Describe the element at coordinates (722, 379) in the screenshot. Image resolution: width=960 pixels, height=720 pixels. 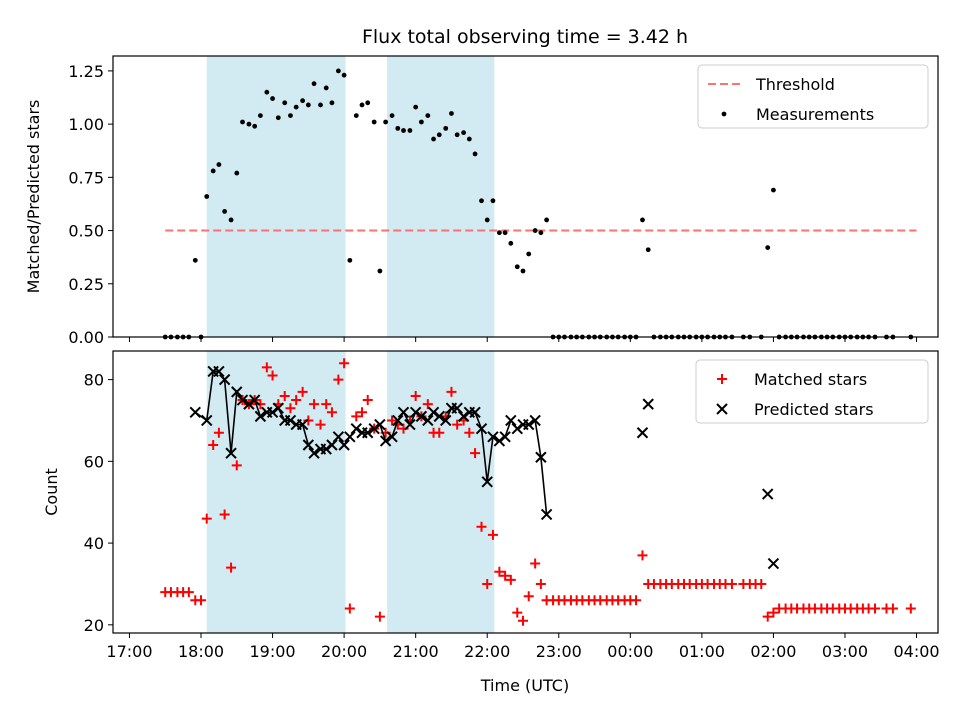
I see `legend-matched-stars-swatch` at that location.